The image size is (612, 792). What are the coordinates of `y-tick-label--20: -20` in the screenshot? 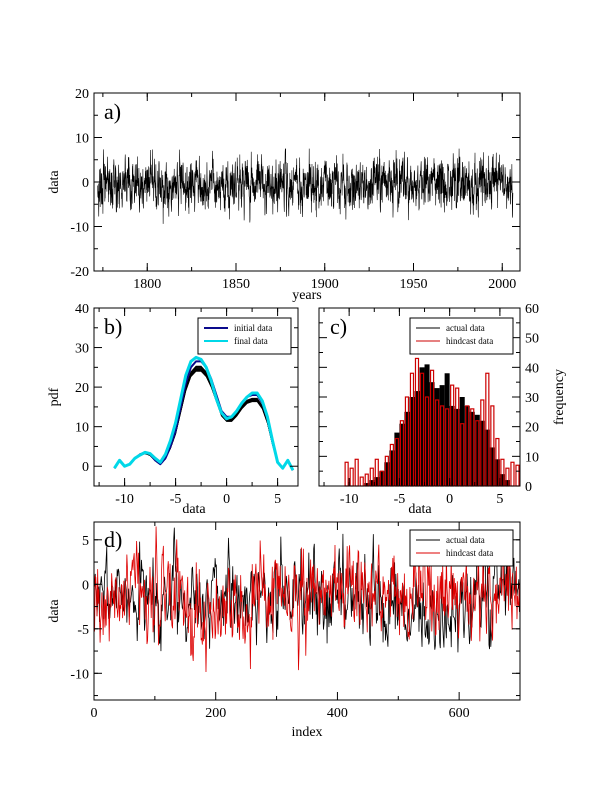 It's located at (79, 272).